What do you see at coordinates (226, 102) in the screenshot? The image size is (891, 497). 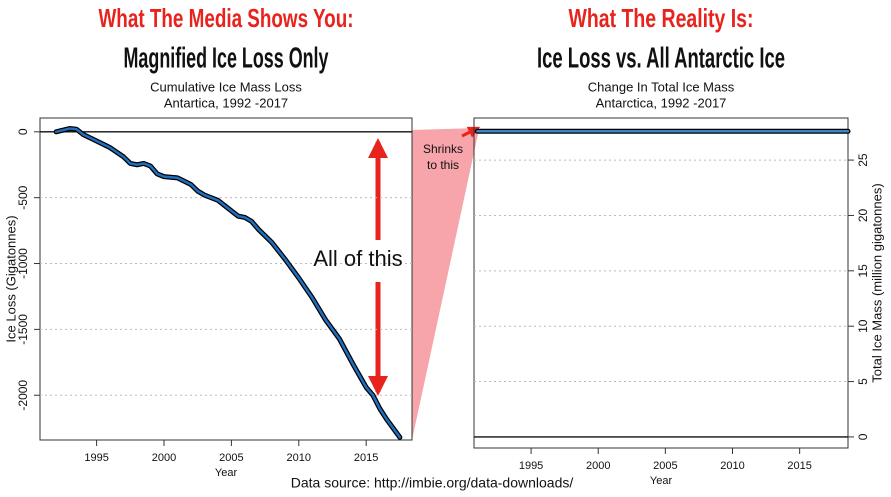 I see `chart-caption: Antartica, 1992 -2017` at bounding box center [226, 102].